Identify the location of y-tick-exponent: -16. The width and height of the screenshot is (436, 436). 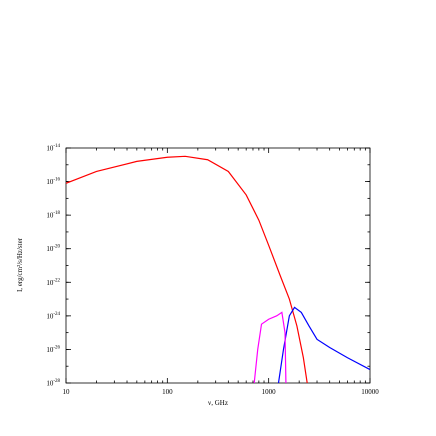
(56, 180).